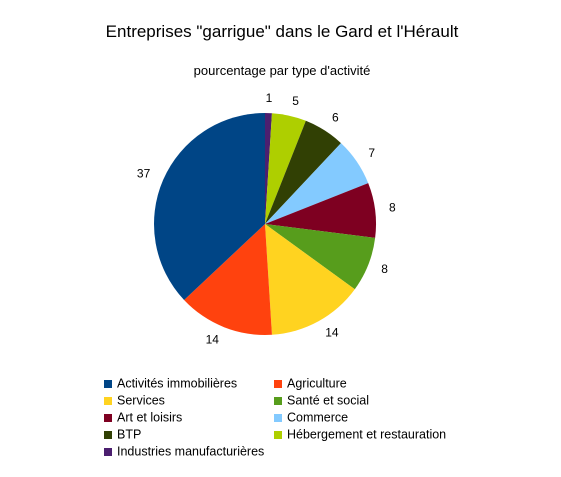  I want to click on legend-item-activites-immobilieres: Activités immobilières, so click(170, 383).